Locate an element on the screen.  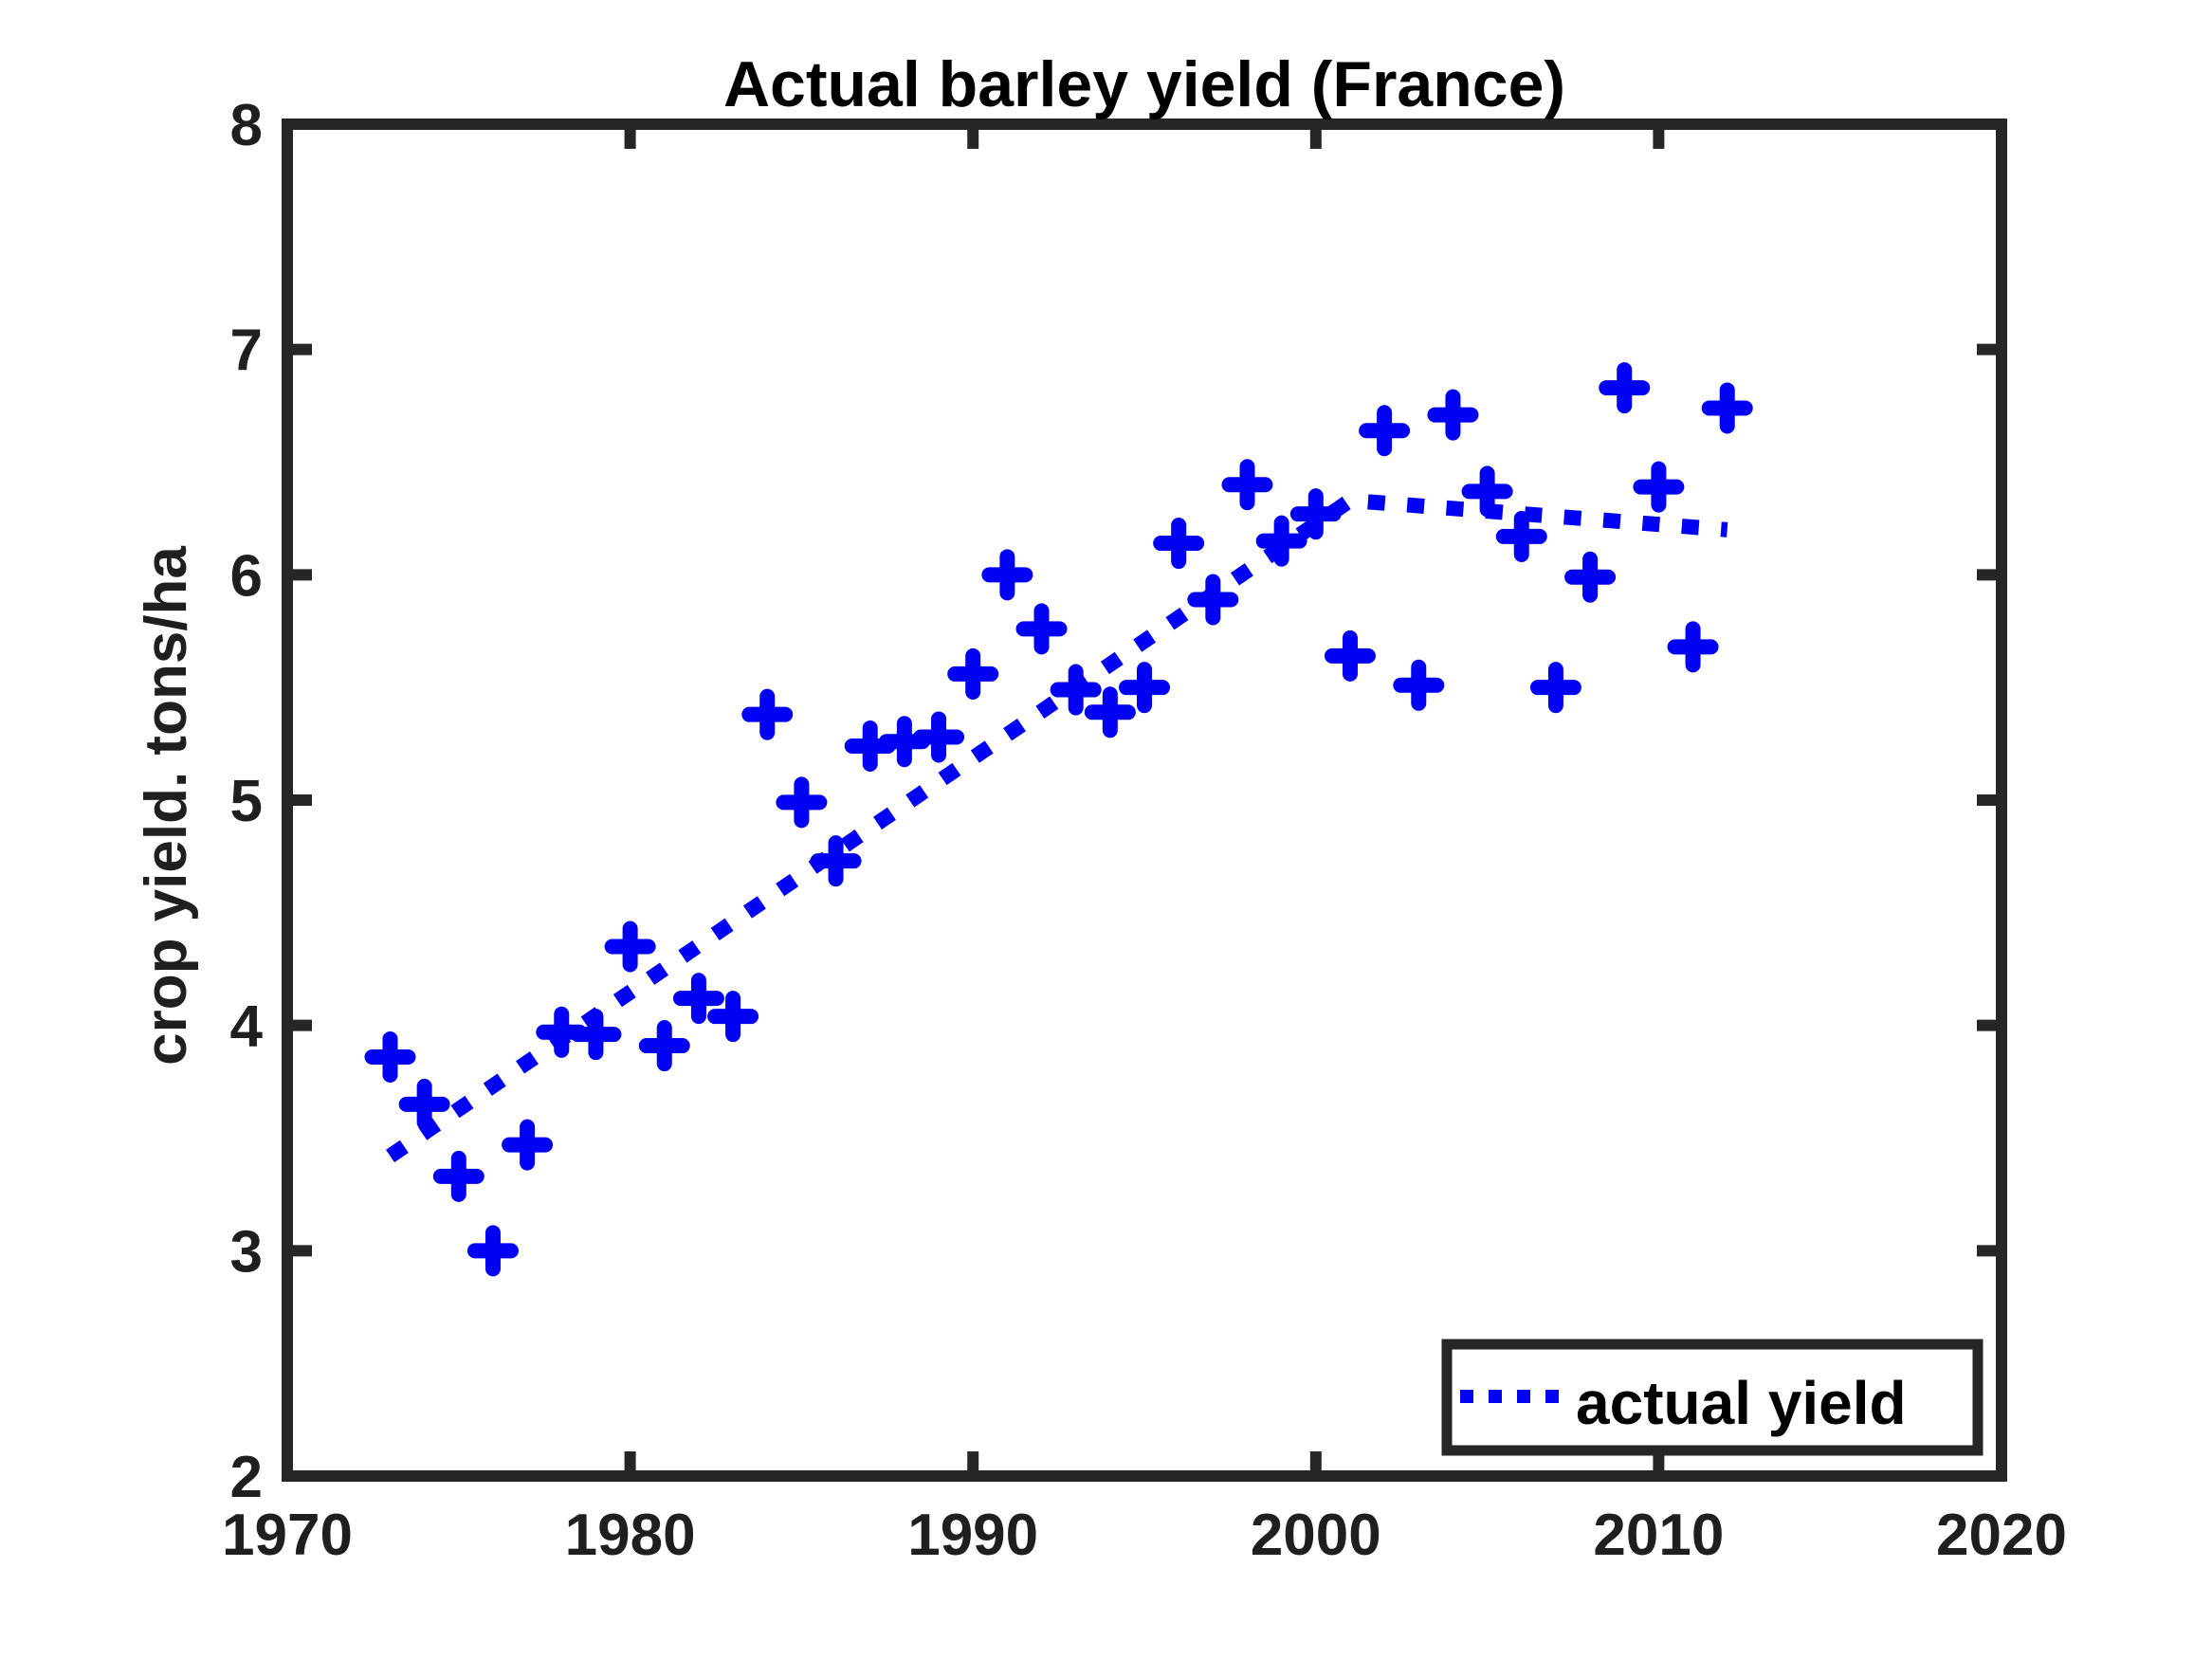
y-tick-label: 6 is located at coordinates (246, 576).